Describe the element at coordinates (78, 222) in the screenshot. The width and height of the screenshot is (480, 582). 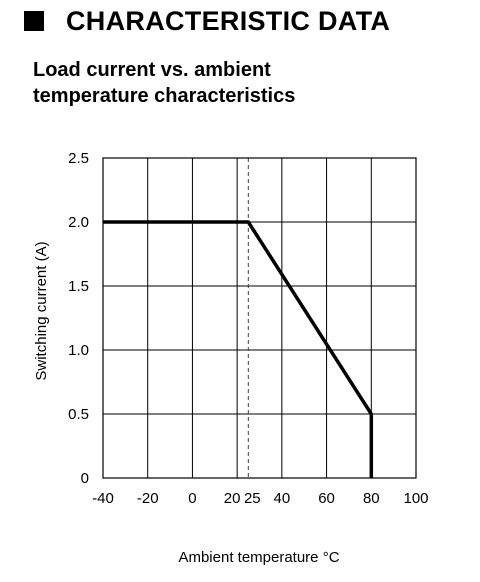
I see `y-tick-label: 2.0` at that location.